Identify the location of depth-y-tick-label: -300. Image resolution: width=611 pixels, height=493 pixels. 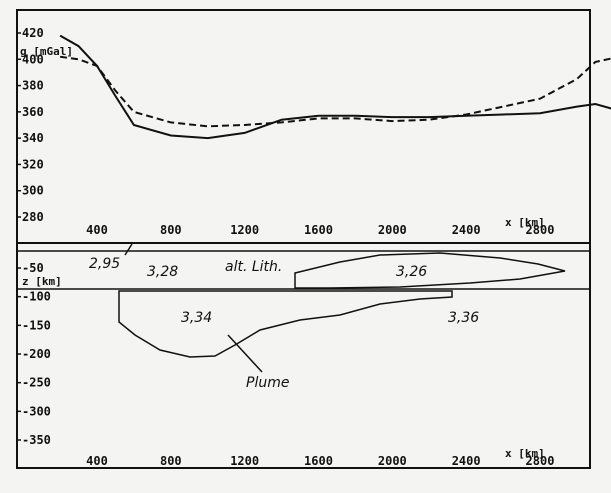
(36, 411).